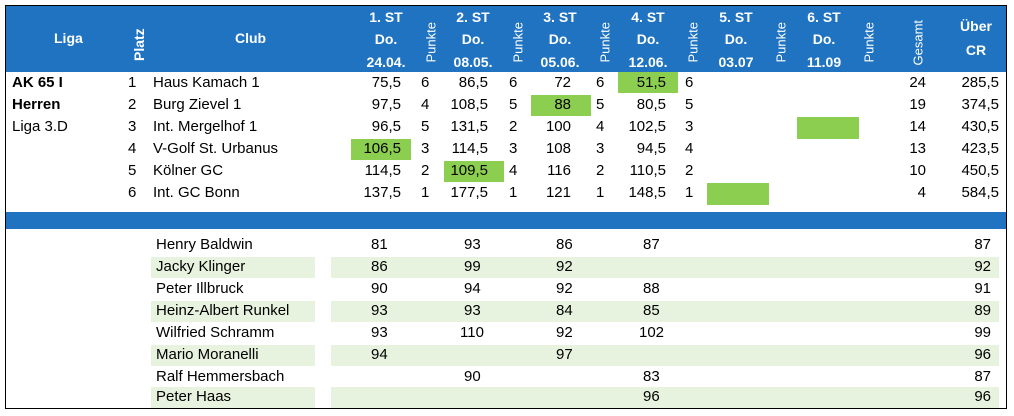 This screenshot has height=416, width=1014. What do you see at coordinates (194, 396) in the screenshot?
I see `player-name: Peter Haas` at bounding box center [194, 396].